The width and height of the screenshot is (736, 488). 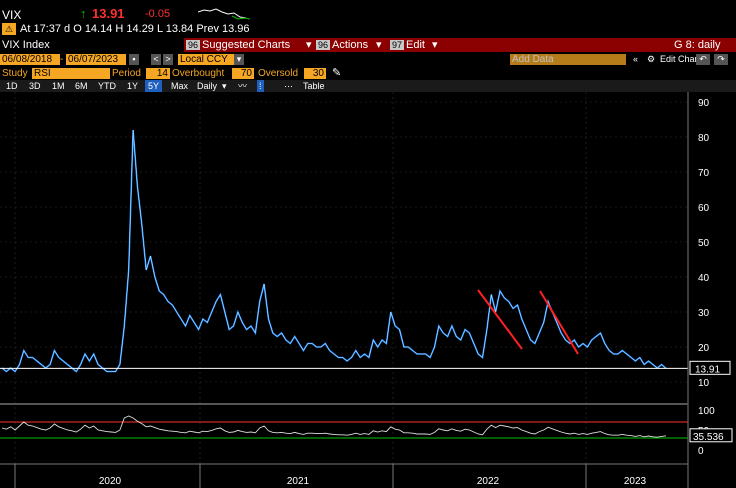 What do you see at coordinates (58, 86) in the screenshot?
I see `range-1m: 1M` at bounding box center [58, 86].